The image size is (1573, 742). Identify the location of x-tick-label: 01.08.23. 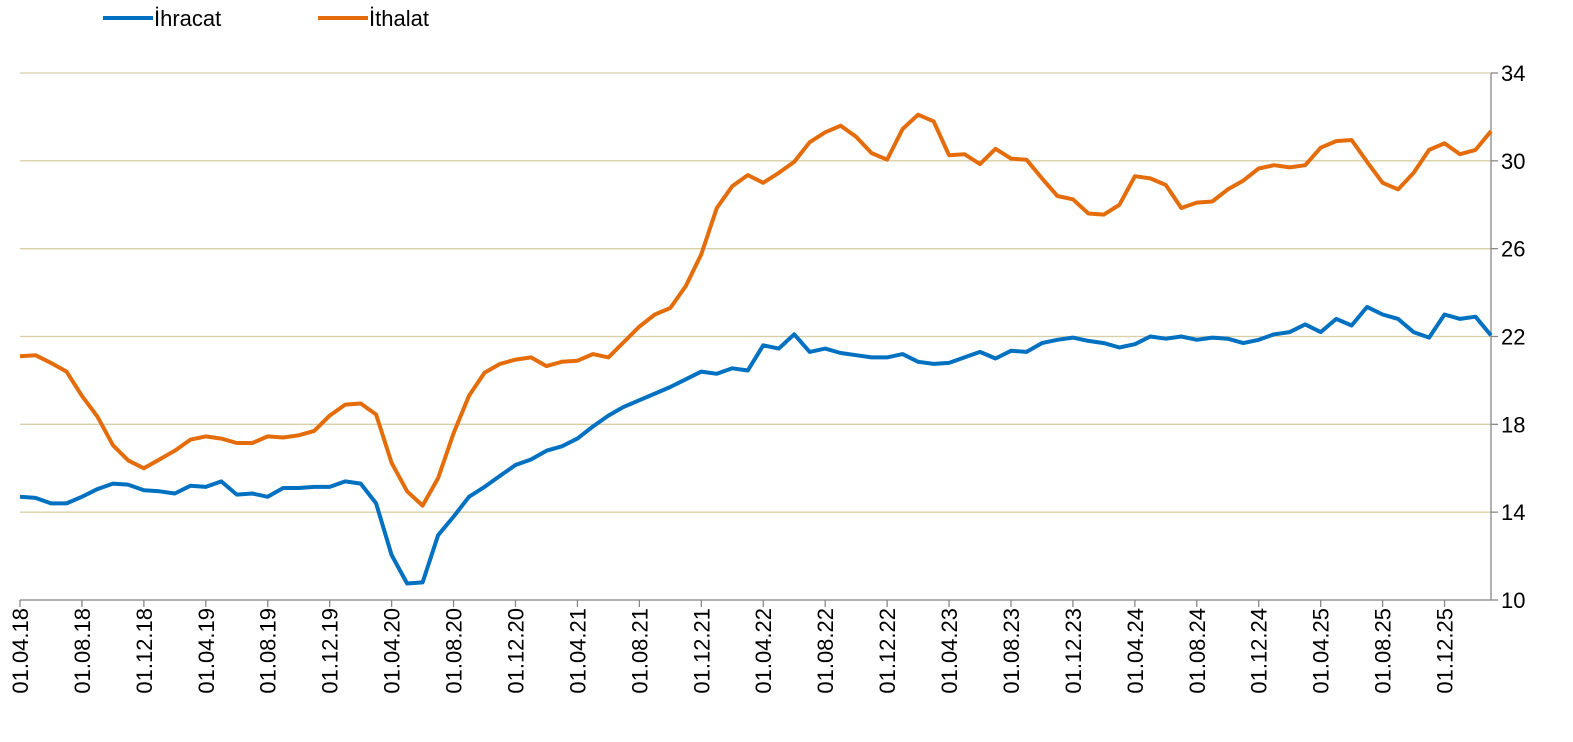
(1011, 651).